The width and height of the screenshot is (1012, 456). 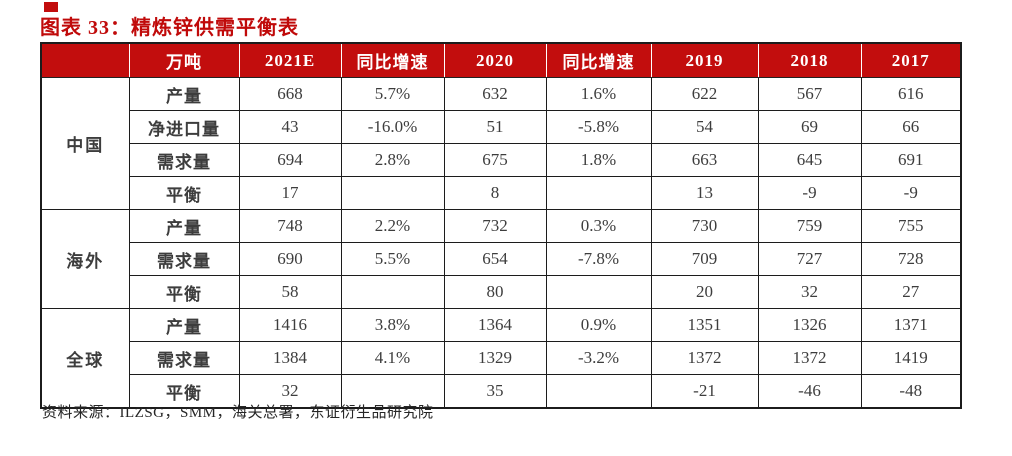 I want to click on cell-value: 1416, so click(x=290, y=325).